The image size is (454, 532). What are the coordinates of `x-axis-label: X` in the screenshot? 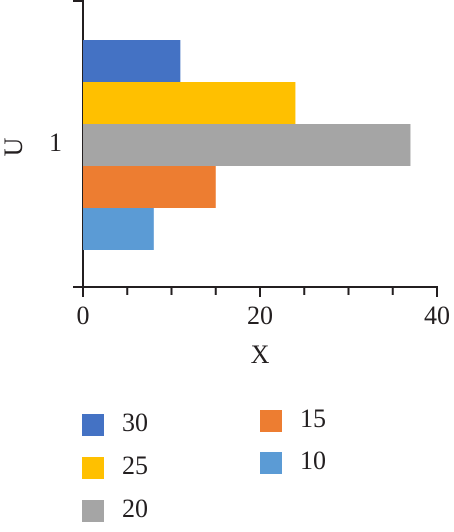 It's located at (260, 354).